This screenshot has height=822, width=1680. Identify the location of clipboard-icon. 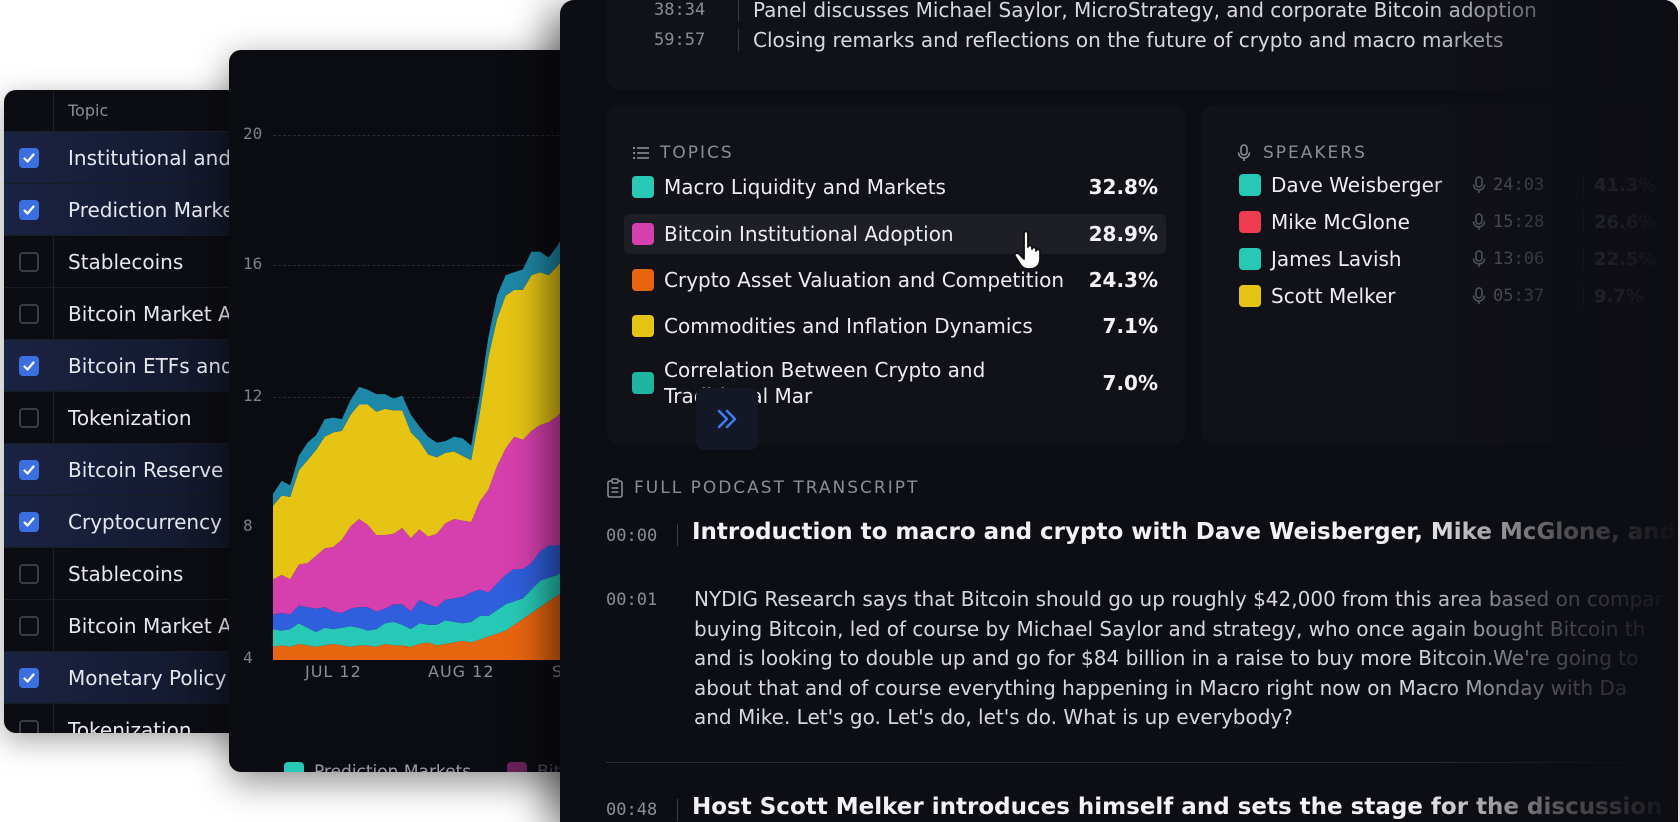
(615, 488).